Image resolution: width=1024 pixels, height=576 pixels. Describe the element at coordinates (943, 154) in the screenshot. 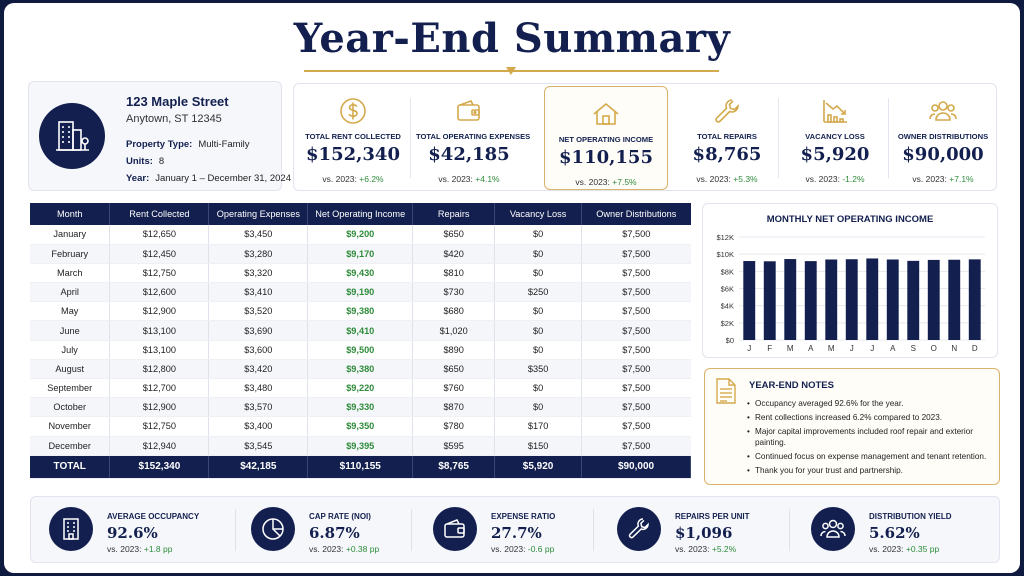

I see `kpi-value: $90,000` at that location.